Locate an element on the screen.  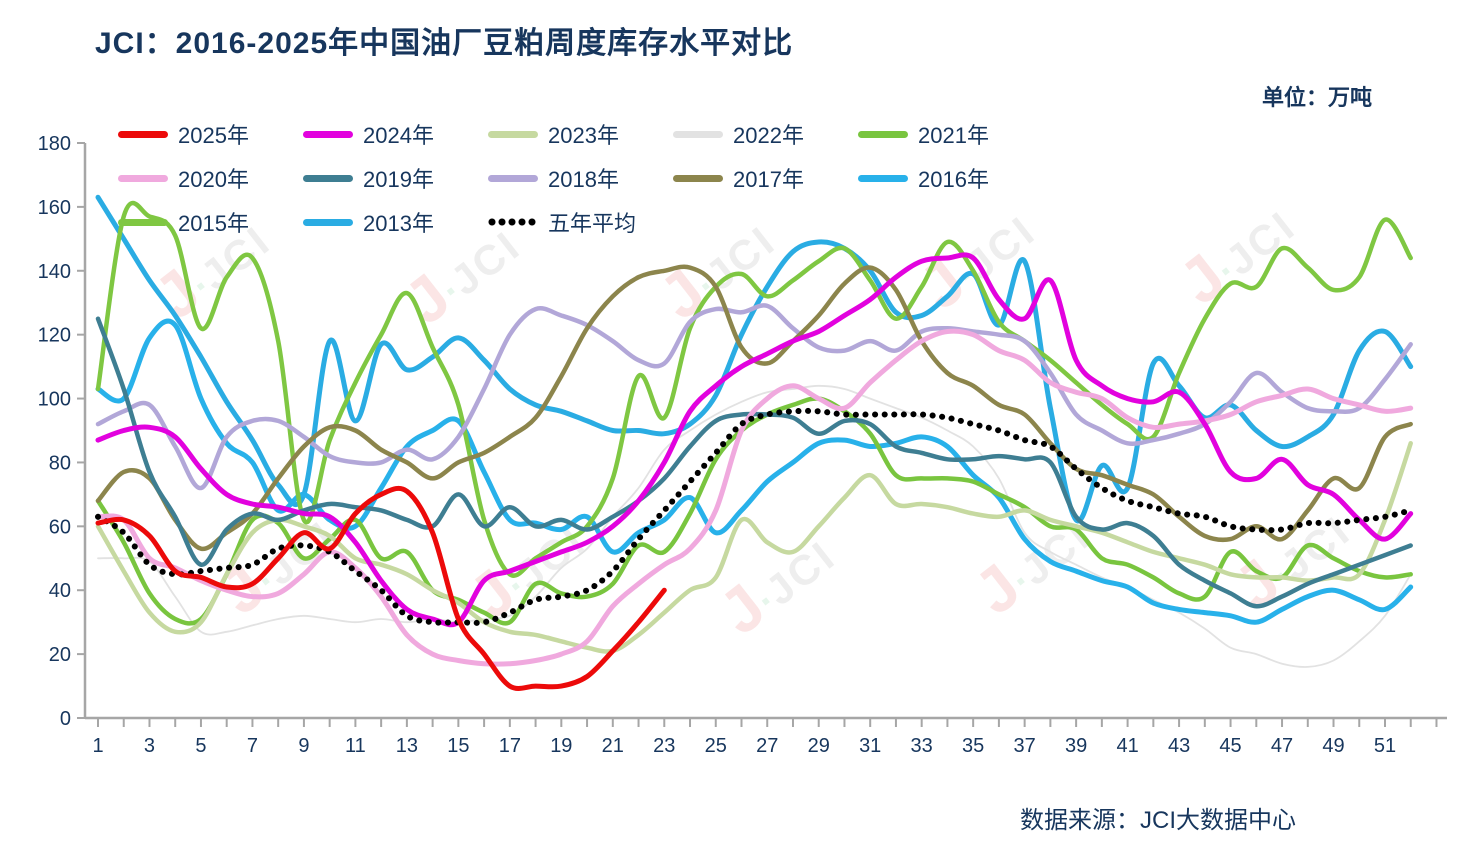
legend-label: 2015年 is located at coordinates (213, 223).